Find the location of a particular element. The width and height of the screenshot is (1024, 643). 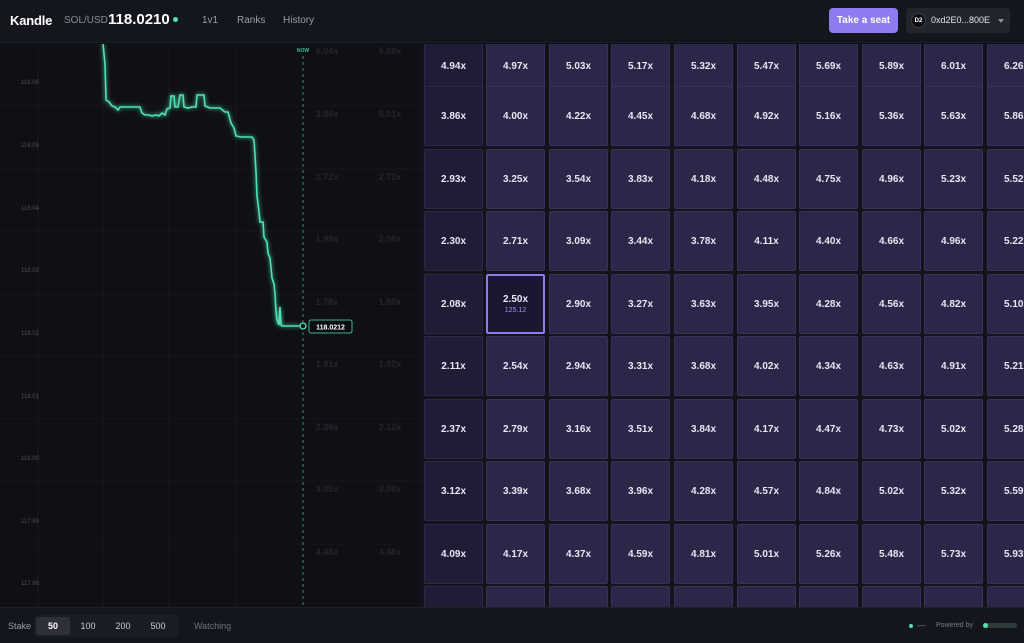

multiplier-cell: 3.95x is located at coordinates (766, 304).